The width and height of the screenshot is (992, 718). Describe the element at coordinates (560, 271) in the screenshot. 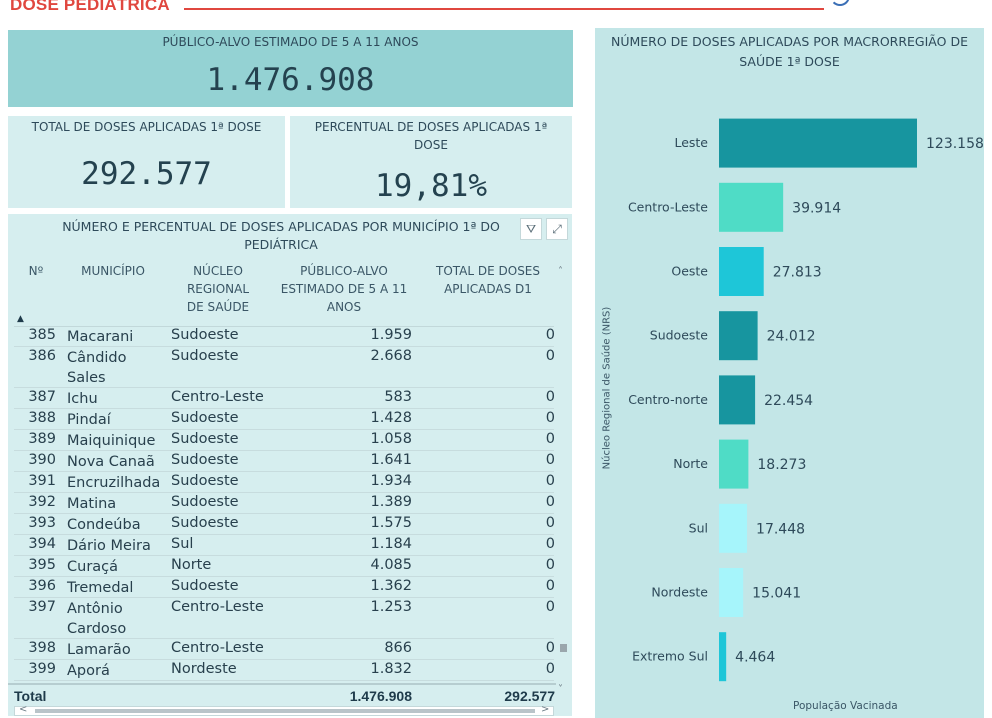

I see `scroll-up-icon: ˄` at that location.